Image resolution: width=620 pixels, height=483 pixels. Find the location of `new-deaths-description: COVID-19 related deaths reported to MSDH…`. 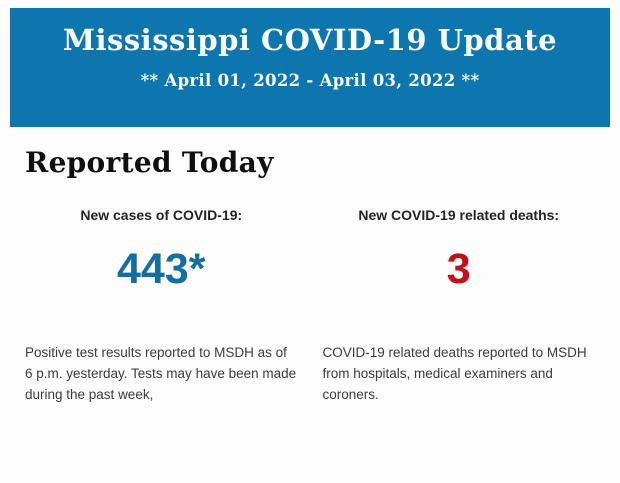

new-deaths-description: COVID-19 related deaths reported to MSDH… is located at coordinates (454, 373).